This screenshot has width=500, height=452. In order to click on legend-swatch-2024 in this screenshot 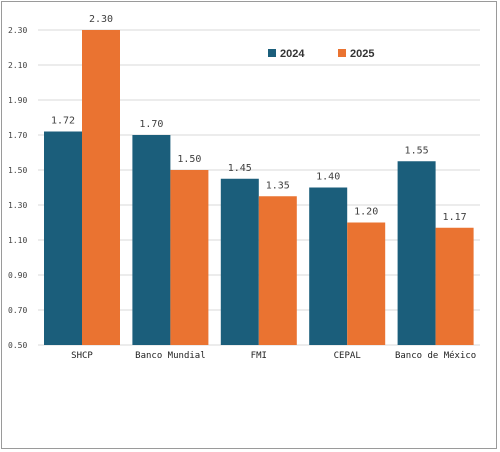, I will do `click(272, 53)`.